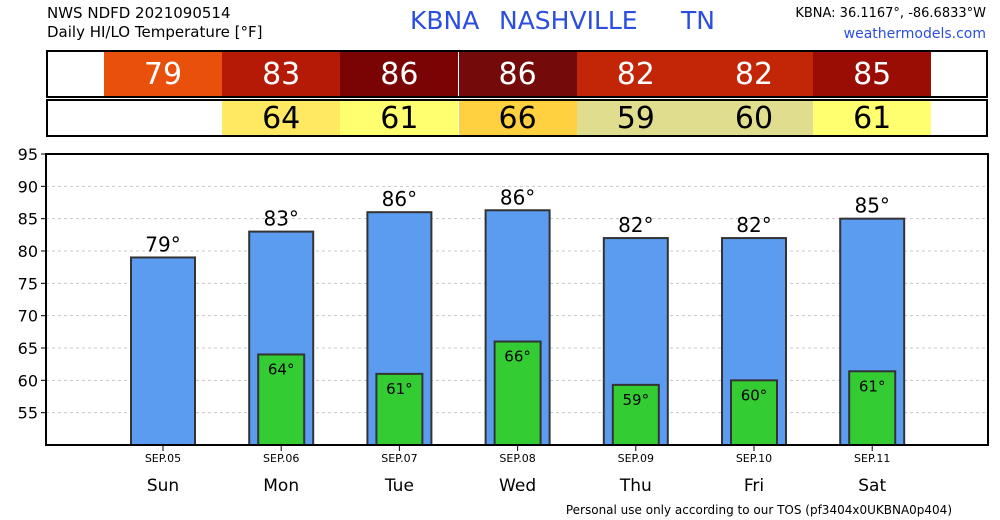 The image size is (1000, 520). I want to click on station-coordinates: KBNA: 36.1167°, -86.6833°W, so click(890, 13).